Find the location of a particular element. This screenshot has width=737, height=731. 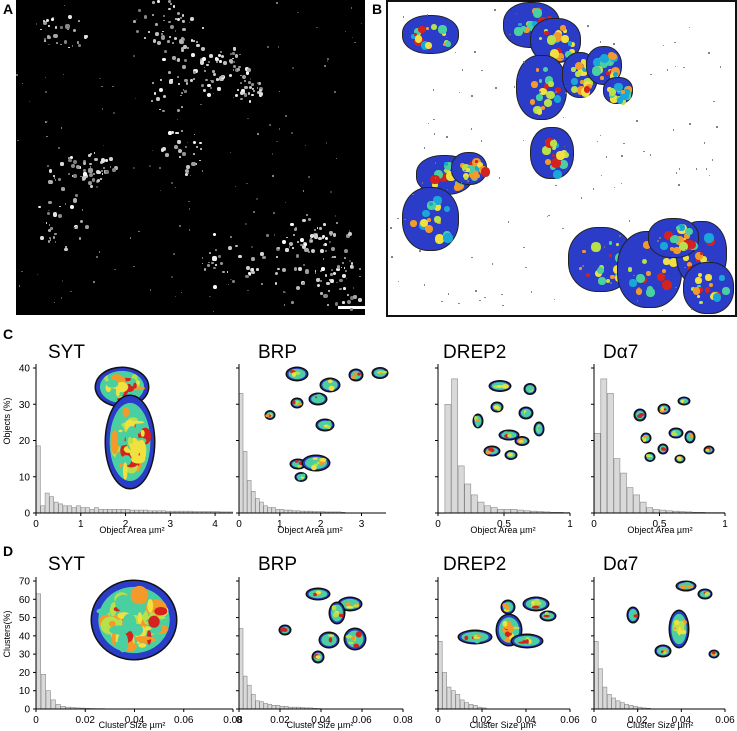

x-tick-label: 1 is located at coordinates (570, 524).